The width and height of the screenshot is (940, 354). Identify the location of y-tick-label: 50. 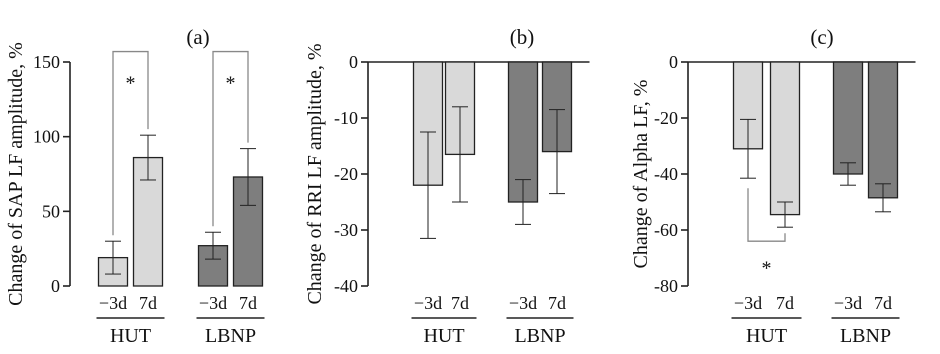
(51, 211).